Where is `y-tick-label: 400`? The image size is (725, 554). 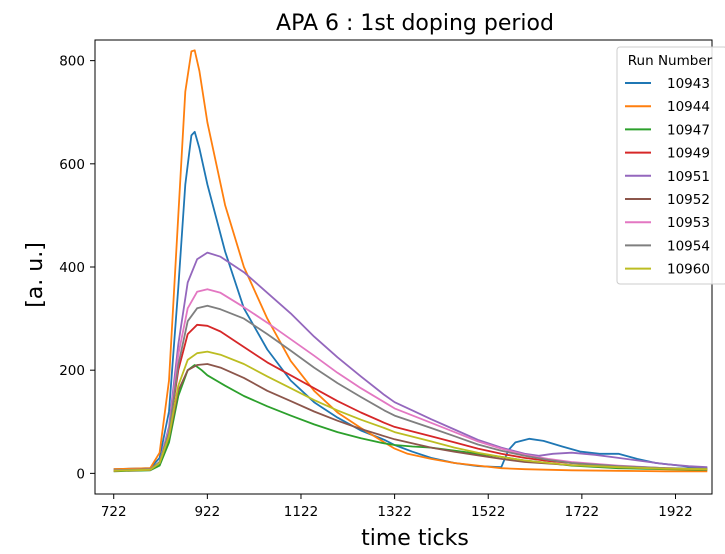 y-tick-label: 400 is located at coordinates (72, 268).